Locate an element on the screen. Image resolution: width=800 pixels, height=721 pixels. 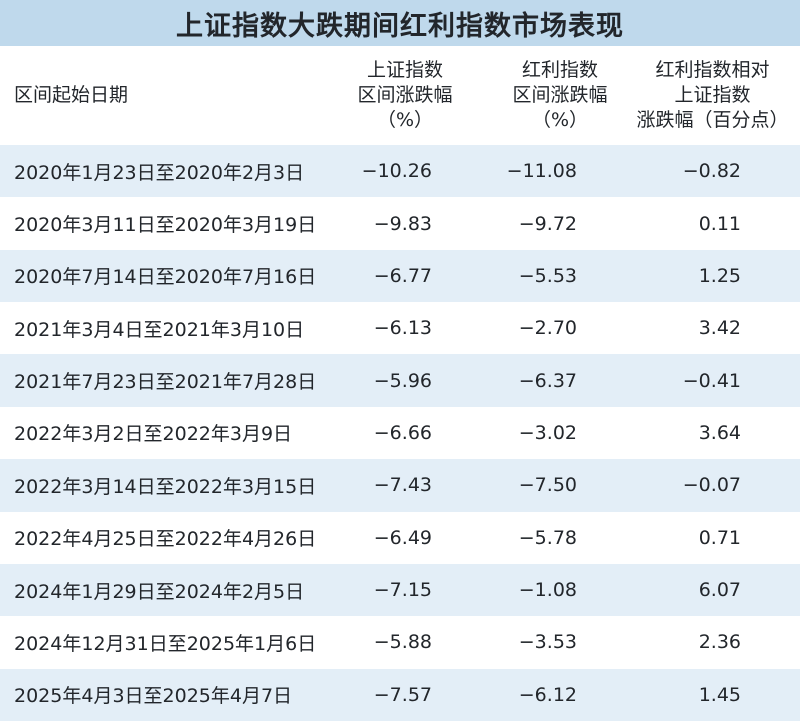
cell-shanghai-change: −10.26 is located at coordinates (396, 171).